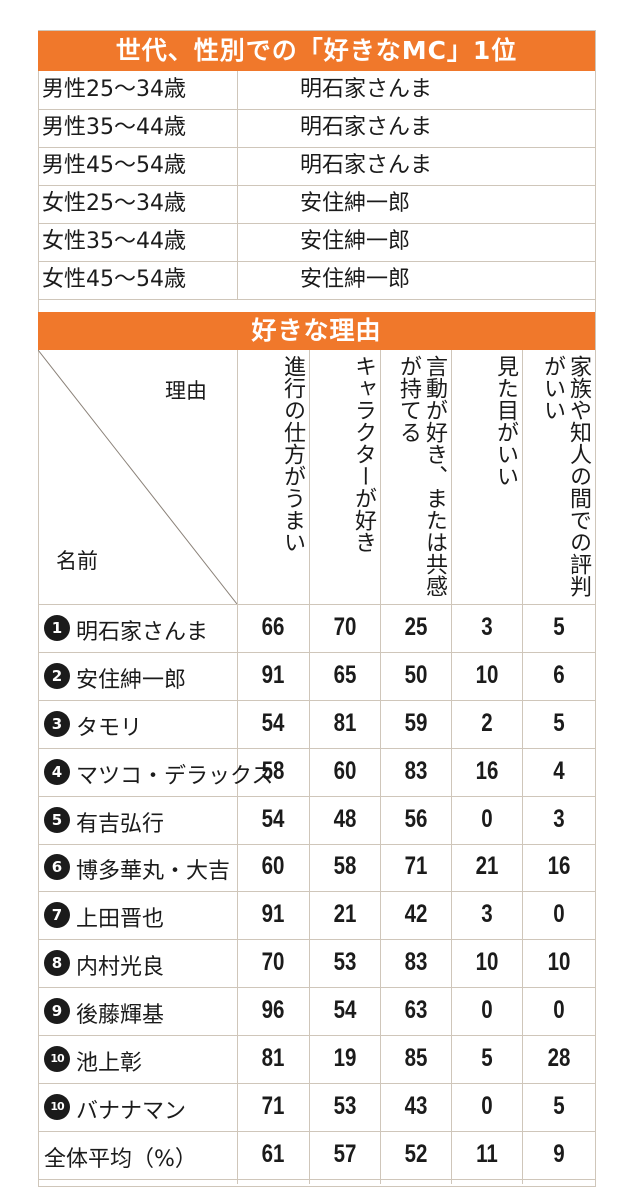 This screenshot has height=1198, width=630. I want to click on mc-name: 安住紳一郎, so click(131, 680).